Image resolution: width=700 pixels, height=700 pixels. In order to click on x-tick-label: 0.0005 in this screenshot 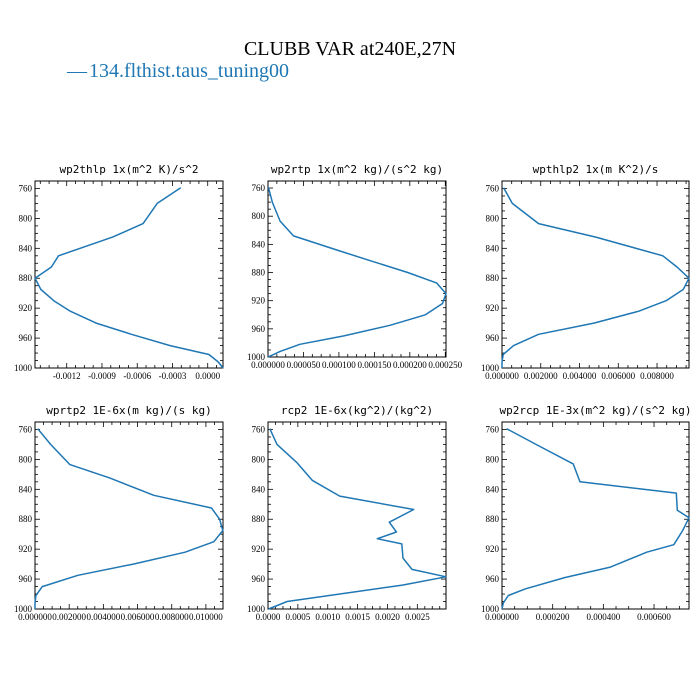, I will do `click(297, 617)`.